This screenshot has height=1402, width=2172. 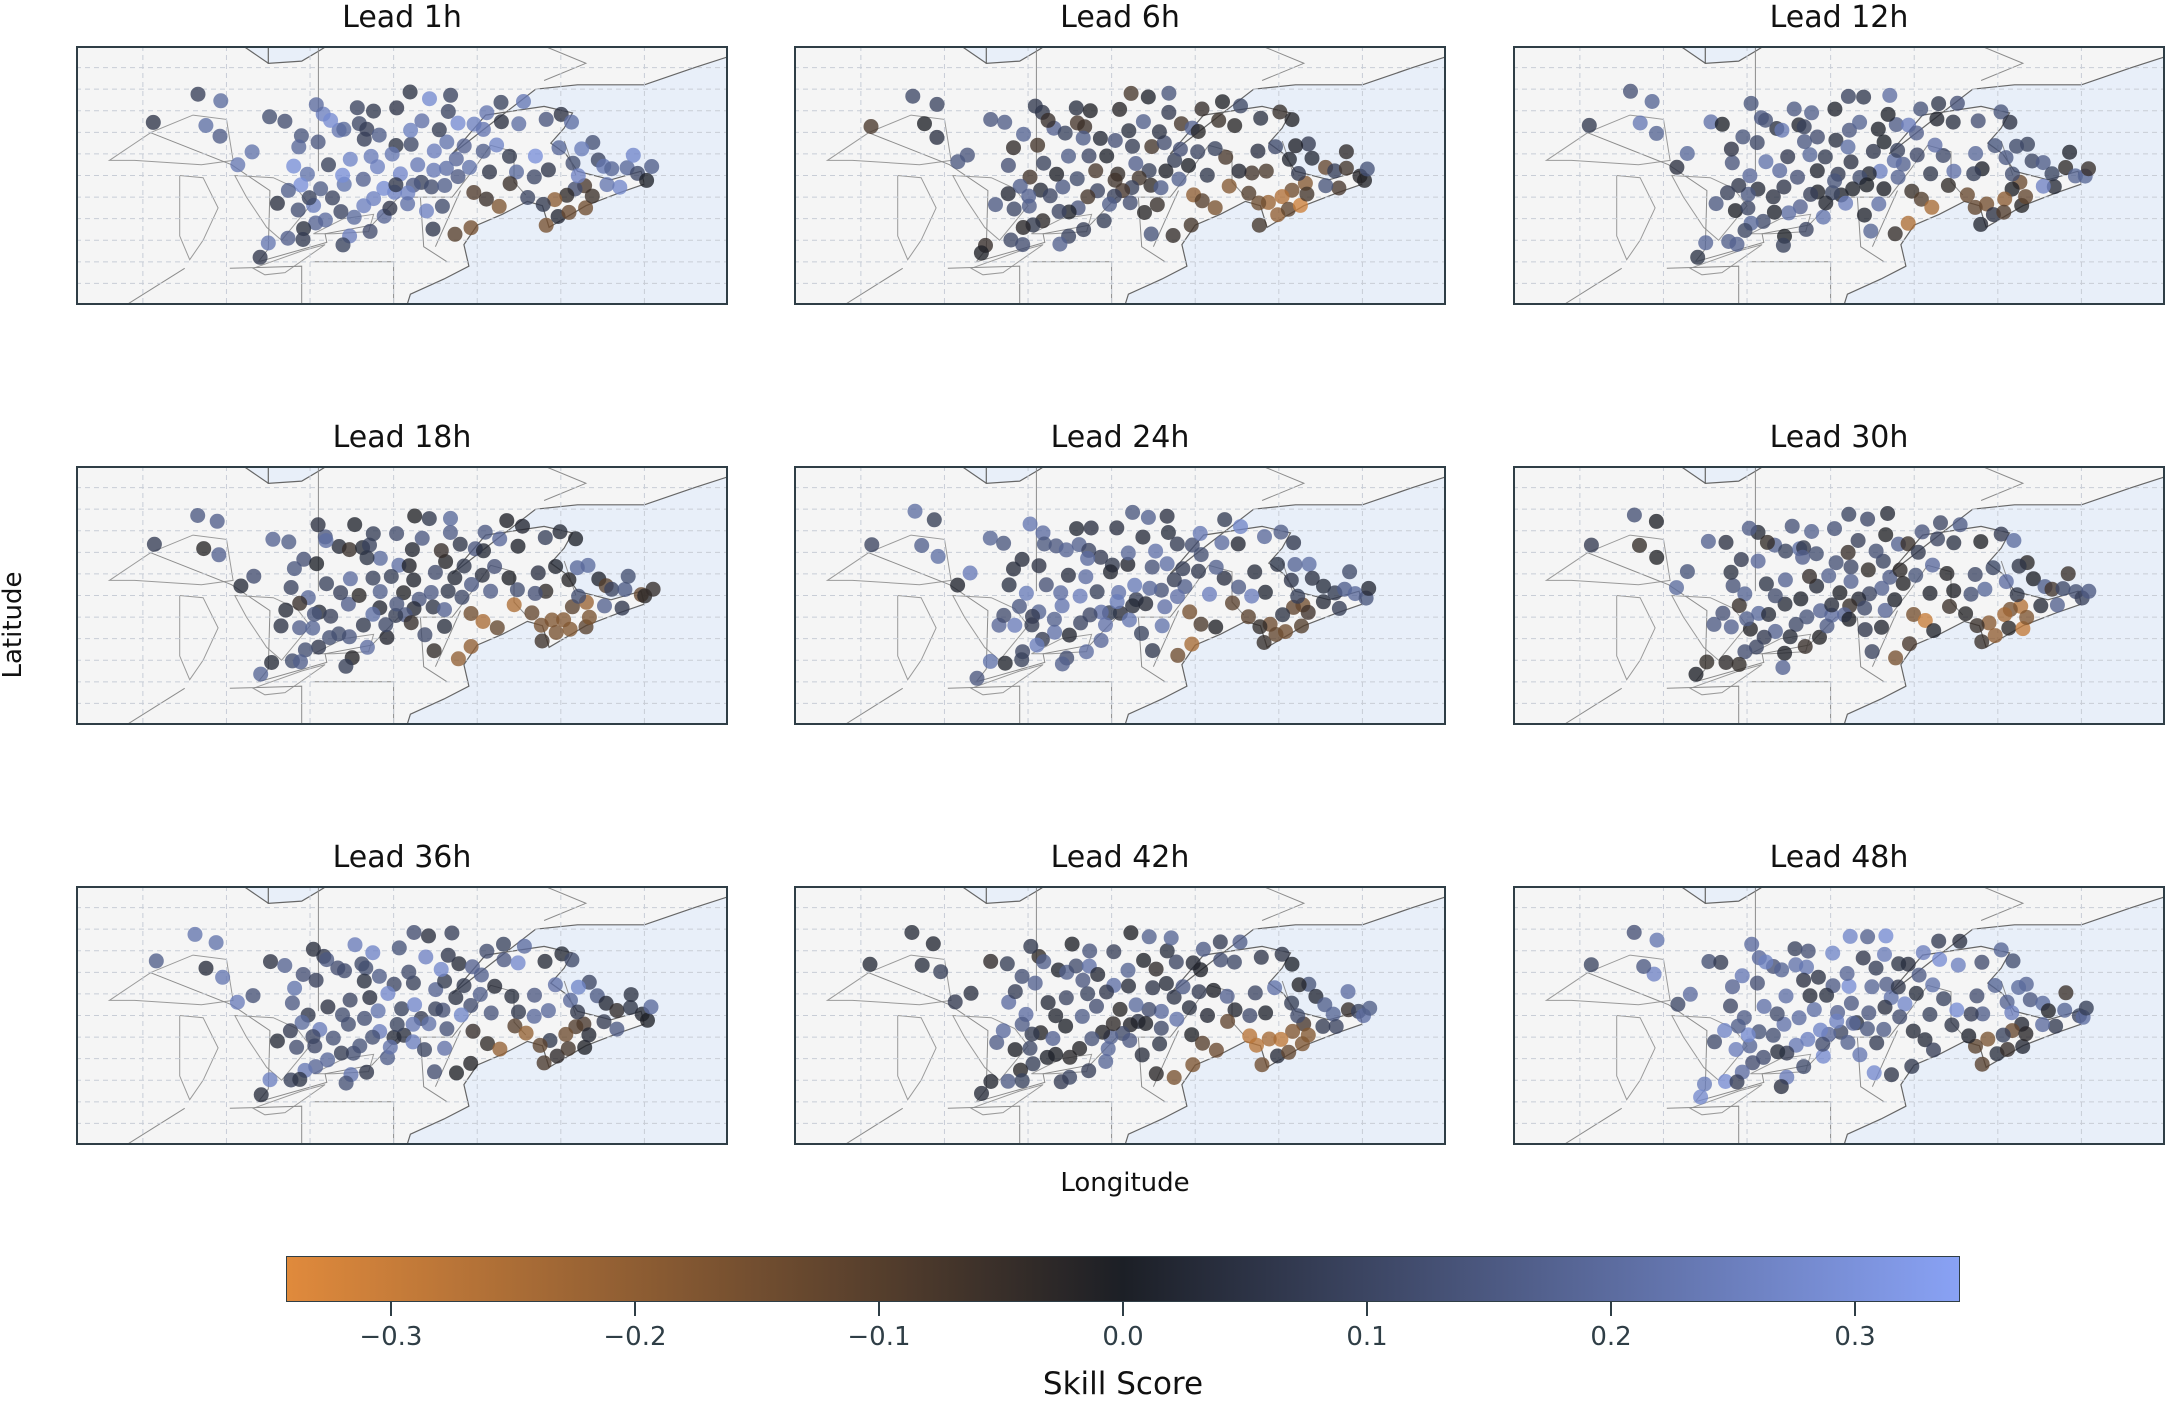 I want to click on x-axis-label: Longitude, so click(x=1125, y=1183).